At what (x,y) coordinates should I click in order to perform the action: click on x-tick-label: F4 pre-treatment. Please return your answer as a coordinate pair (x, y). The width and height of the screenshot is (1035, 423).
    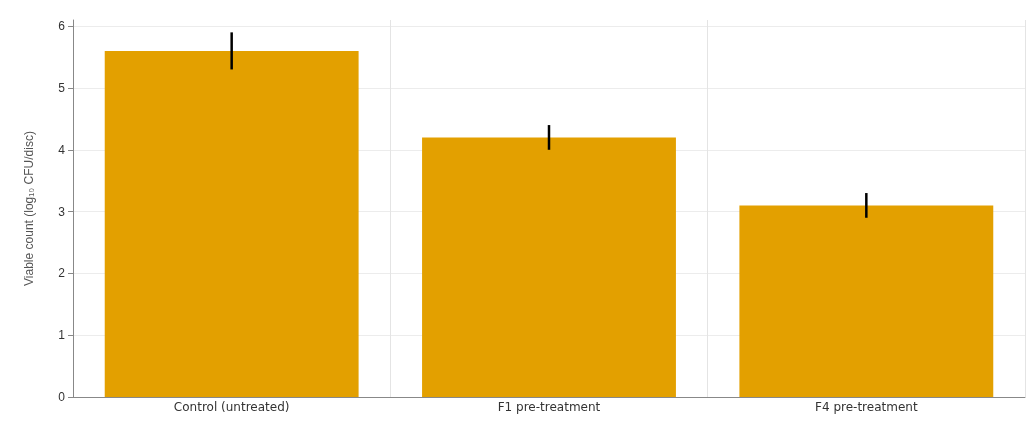
    Looking at the image, I should click on (866, 407).